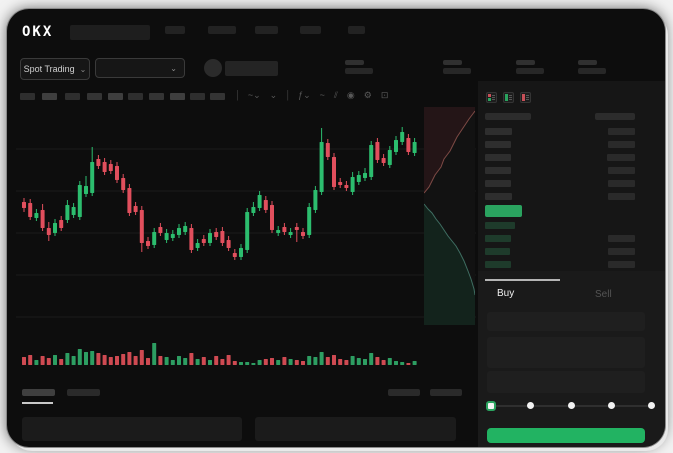 Image resolution: width=673 pixels, height=453 pixels. I want to click on fullscreen-icon: ⊡, so click(384, 94).